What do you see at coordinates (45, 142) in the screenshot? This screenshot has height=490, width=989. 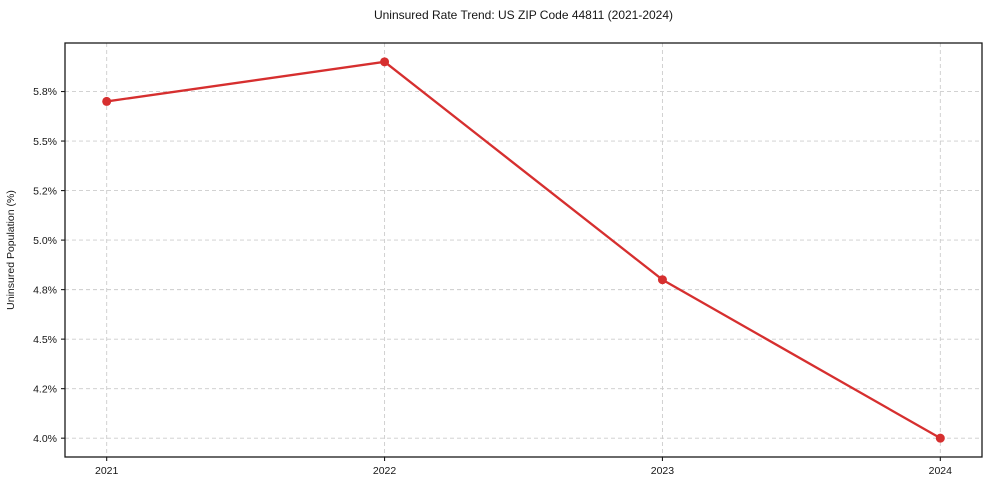 I see `y-tick-label: 5.5%` at bounding box center [45, 142].